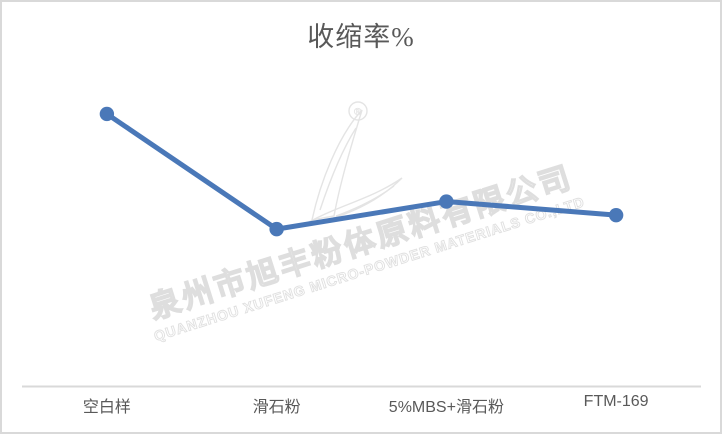  What do you see at coordinates (446, 407) in the screenshot?
I see `x-axis-label: 5%MBS+滑石粉` at bounding box center [446, 407].